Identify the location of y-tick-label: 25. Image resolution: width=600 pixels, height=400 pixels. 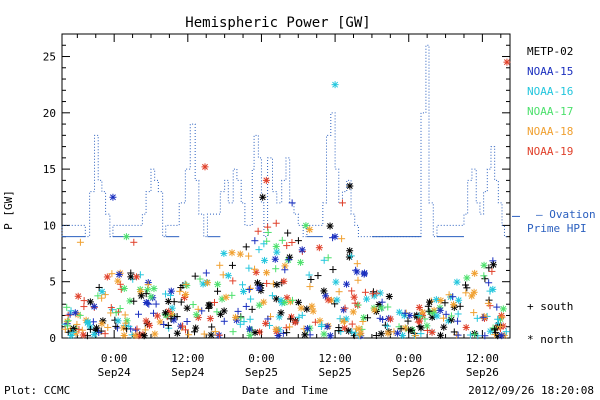
(49, 57).